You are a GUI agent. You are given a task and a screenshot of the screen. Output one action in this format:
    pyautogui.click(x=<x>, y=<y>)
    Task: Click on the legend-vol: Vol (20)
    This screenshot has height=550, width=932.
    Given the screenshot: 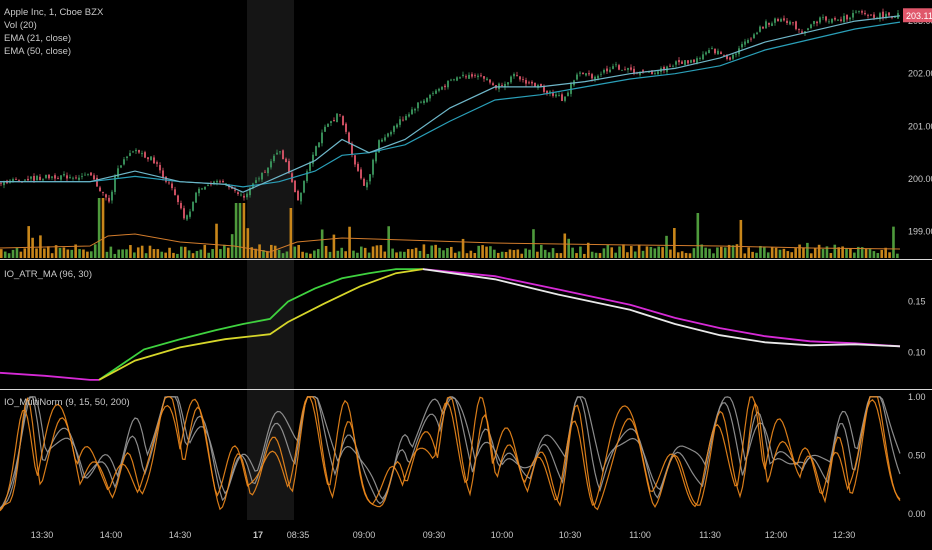 What is the action you would take?
    pyautogui.click(x=20, y=25)
    